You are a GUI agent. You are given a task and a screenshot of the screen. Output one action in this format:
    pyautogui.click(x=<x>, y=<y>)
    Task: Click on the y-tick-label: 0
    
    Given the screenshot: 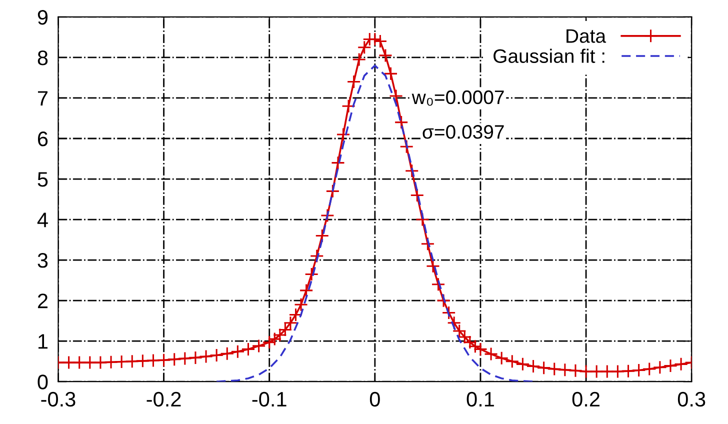 What is the action you would take?
    pyautogui.click(x=43, y=382)
    